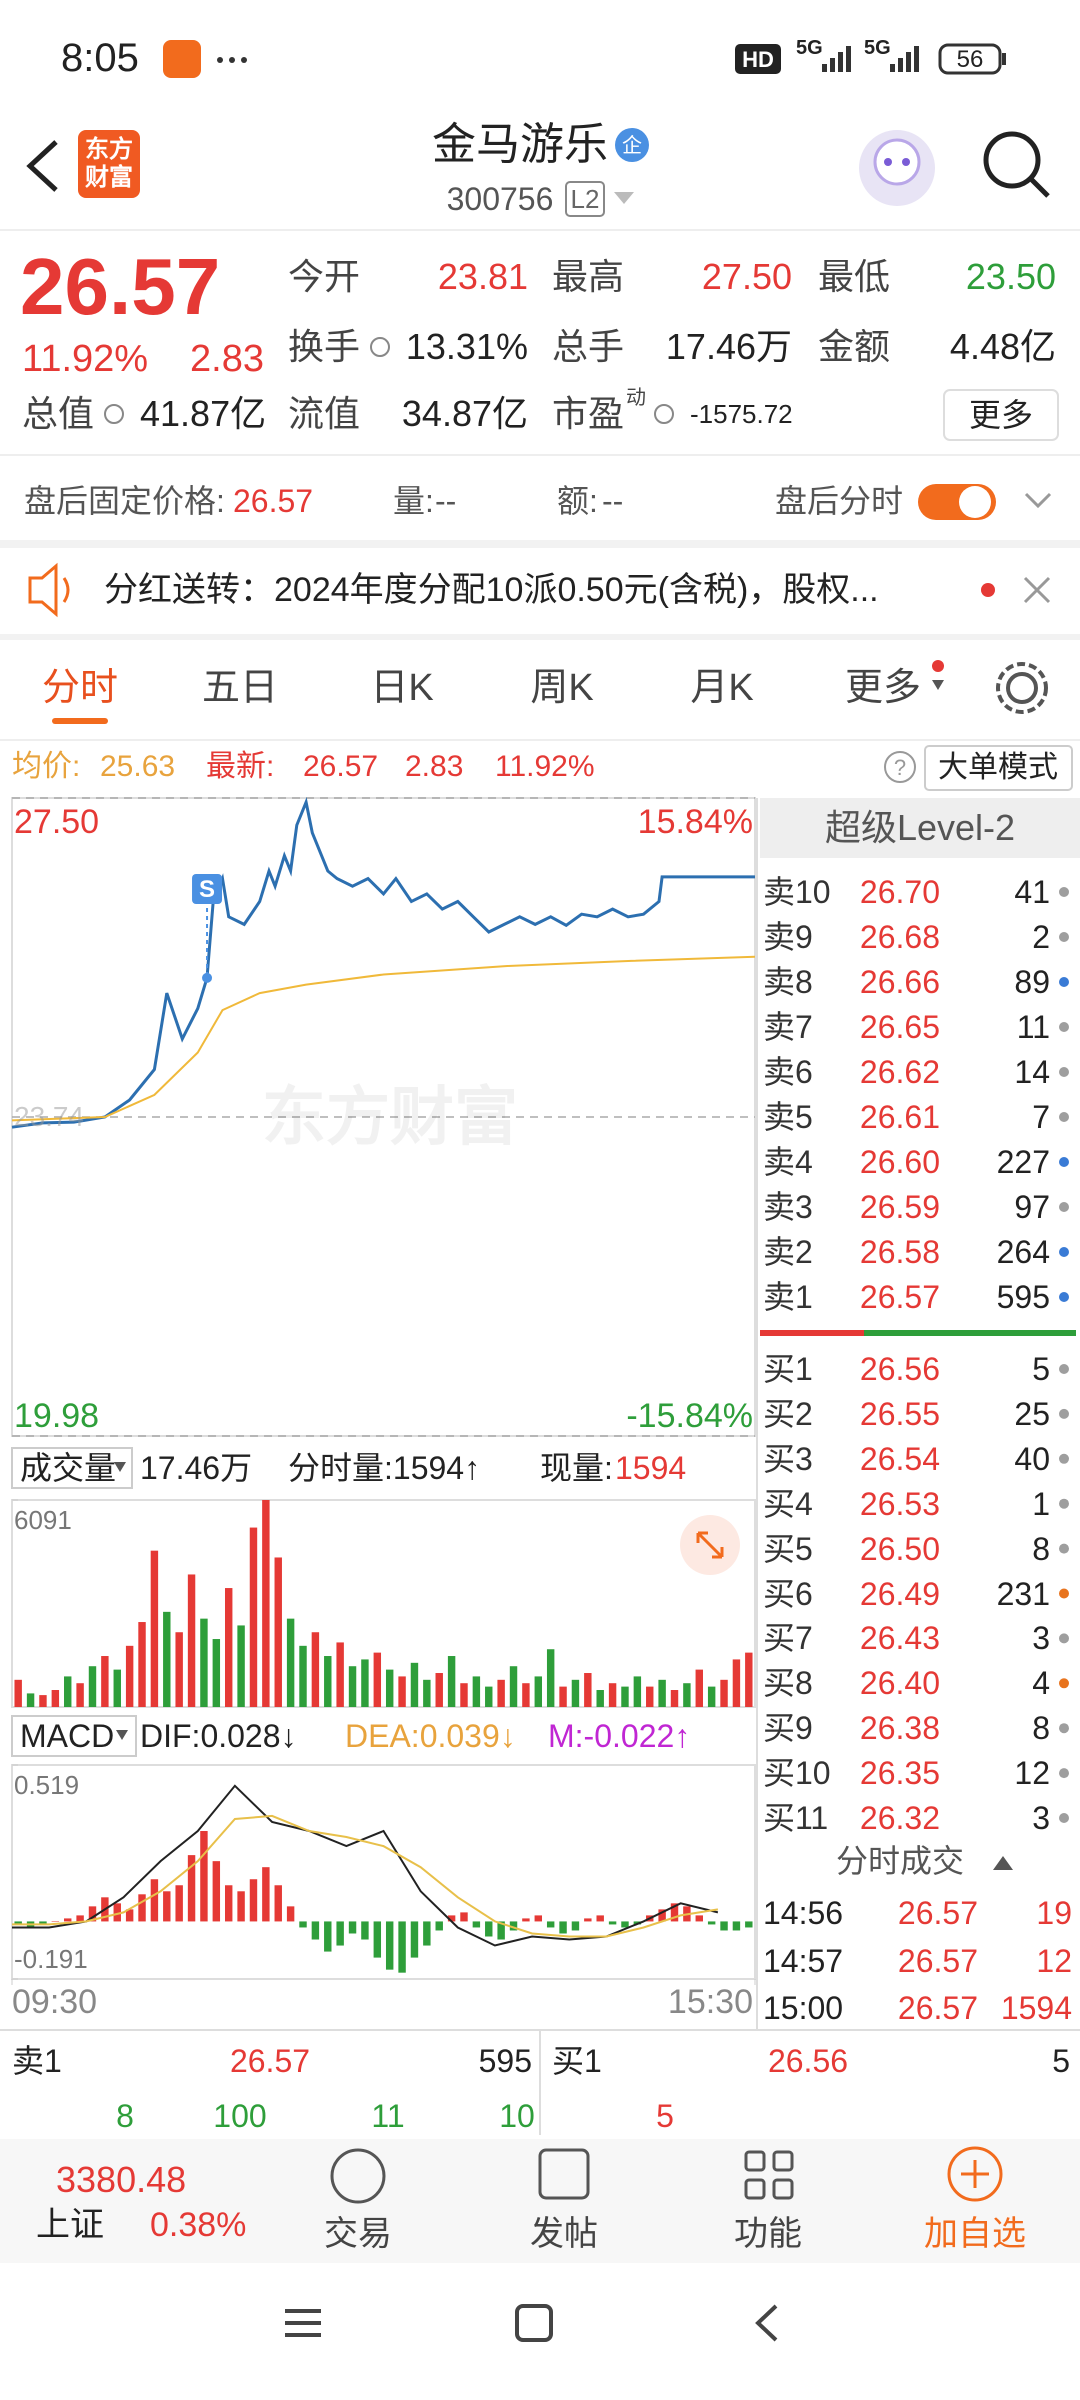  What do you see at coordinates (198, 2225) in the screenshot?
I see `index-change: 0.38%` at bounding box center [198, 2225].